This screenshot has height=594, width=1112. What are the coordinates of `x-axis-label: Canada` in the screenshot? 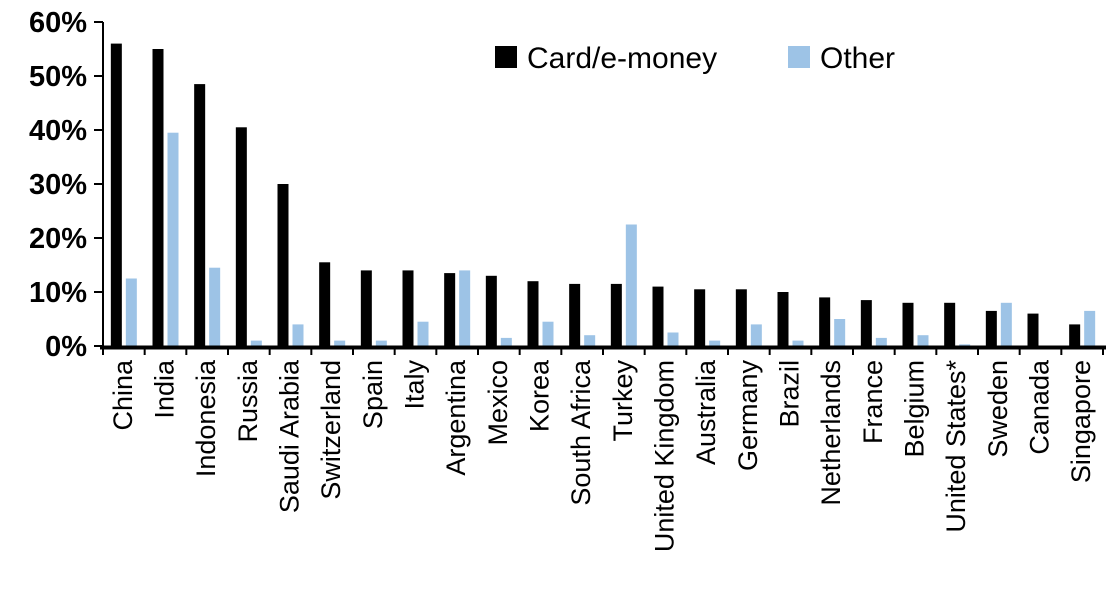 It's located at (1040, 407).